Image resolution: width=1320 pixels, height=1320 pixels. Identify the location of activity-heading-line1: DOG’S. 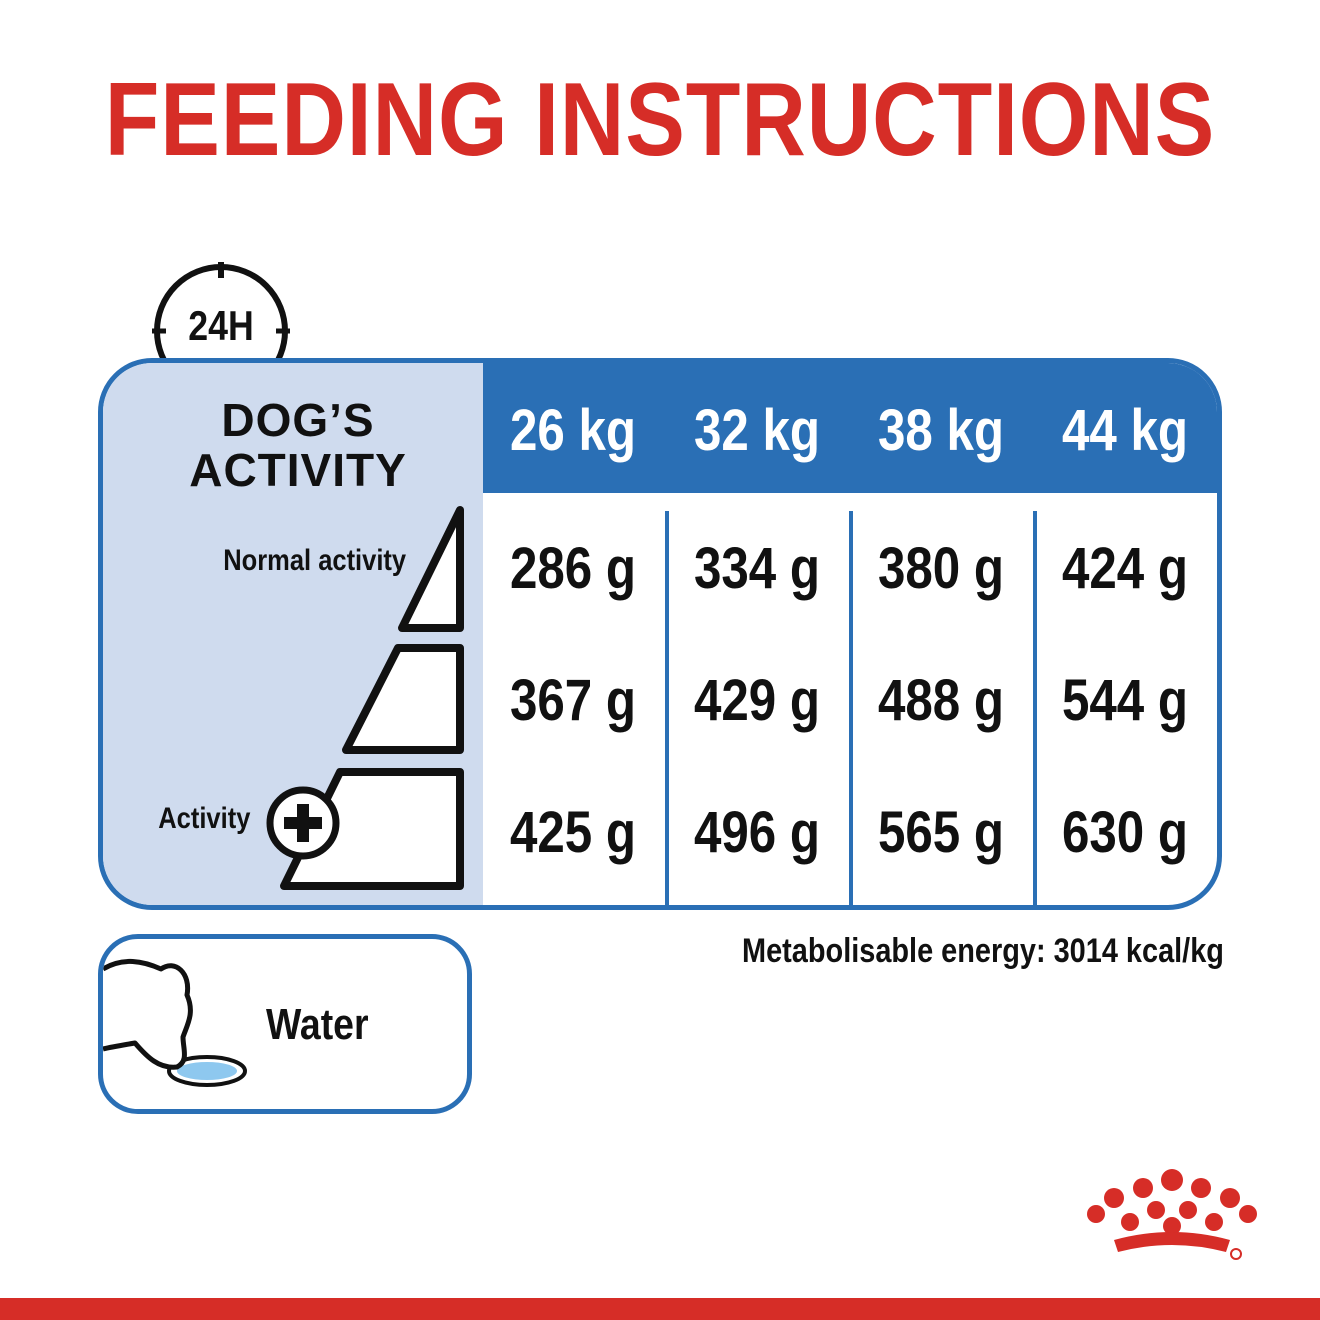
(298, 420).